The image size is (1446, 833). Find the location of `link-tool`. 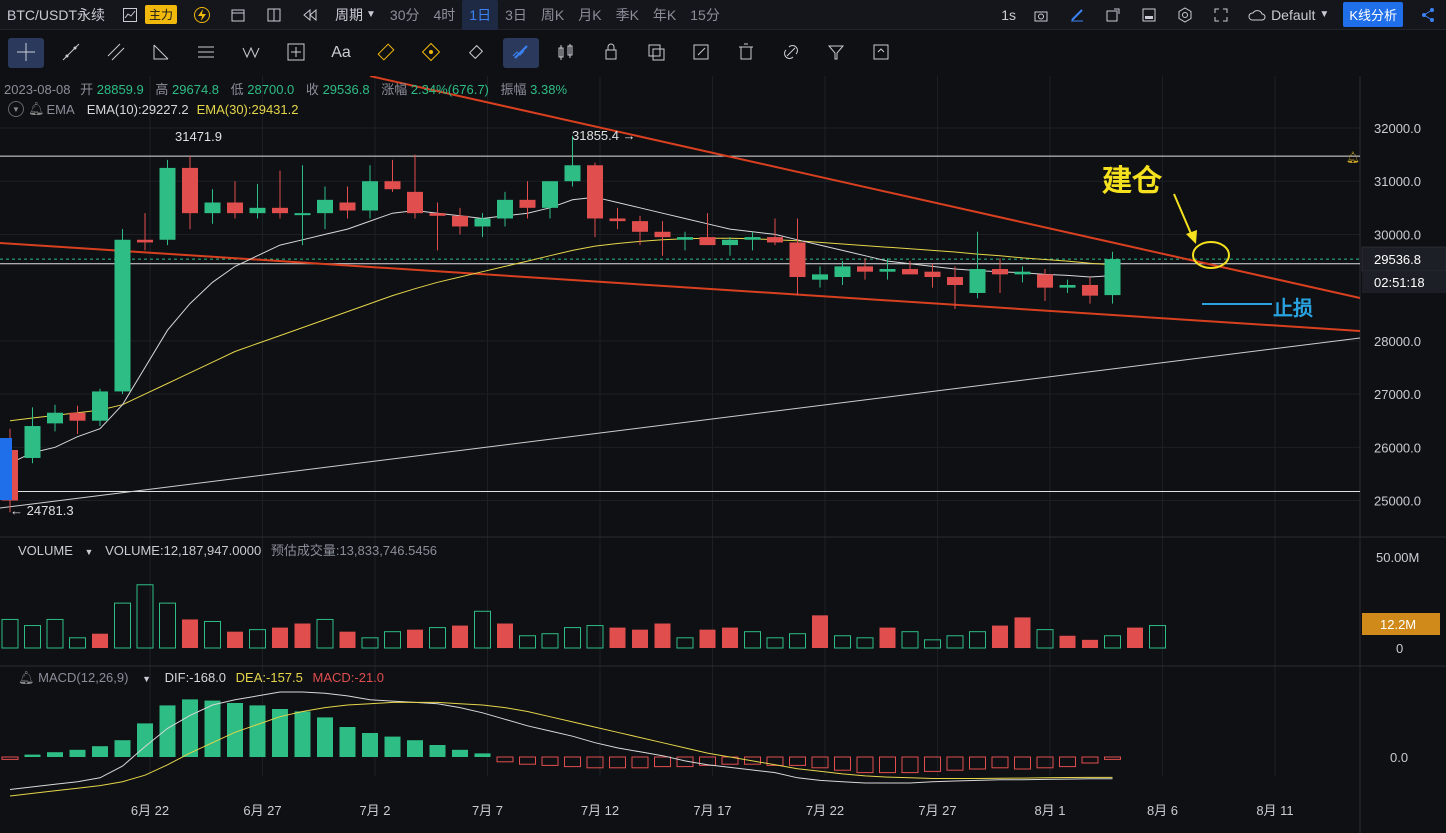

link-tool is located at coordinates (791, 53).